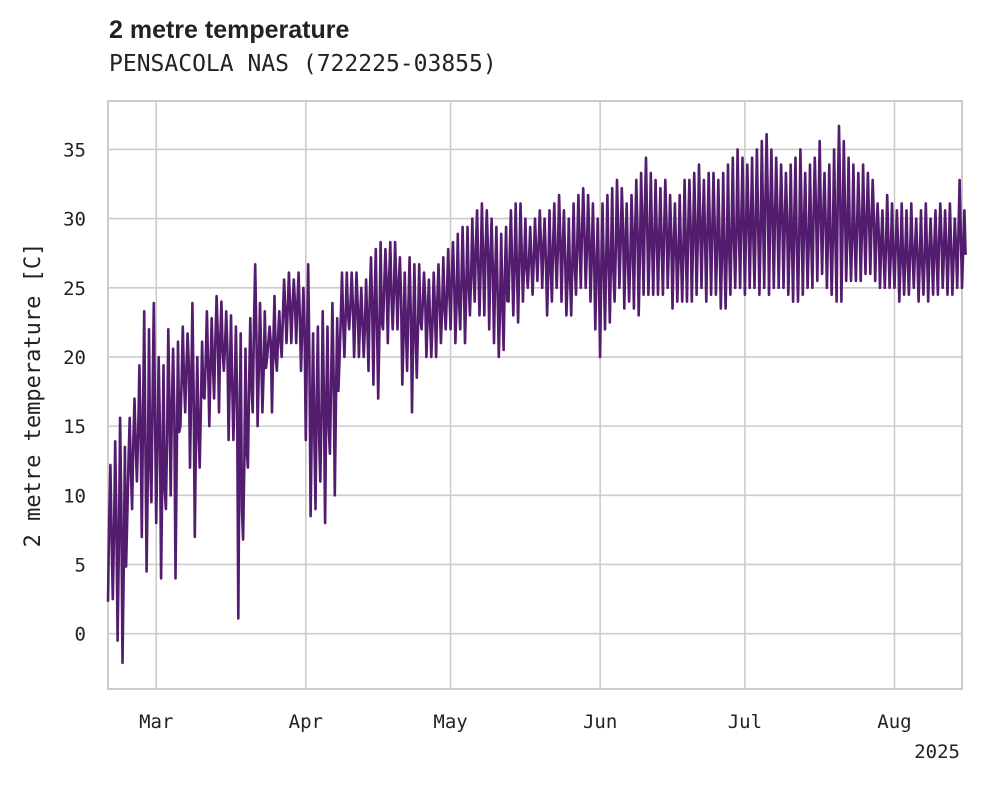  Describe the element at coordinates (303, 64) in the screenshot. I see `chart-subtitle: PENSACOLA NAS (722225-03855)` at that location.